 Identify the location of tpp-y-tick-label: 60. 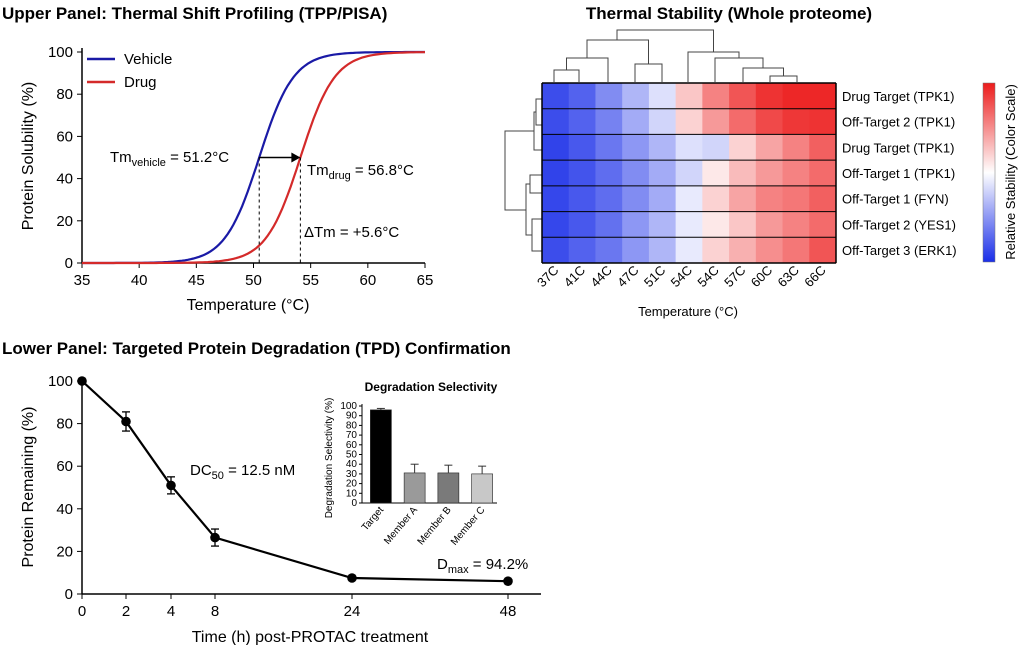
(64, 136).